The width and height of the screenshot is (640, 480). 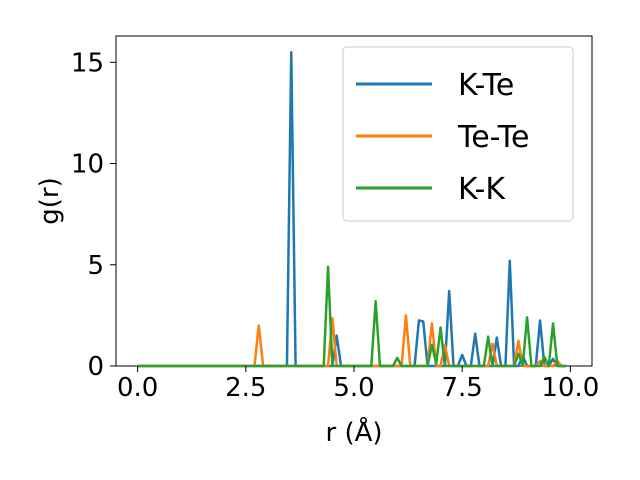 I want to click on x-tick-label: 2.5, so click(x=245, y=388).